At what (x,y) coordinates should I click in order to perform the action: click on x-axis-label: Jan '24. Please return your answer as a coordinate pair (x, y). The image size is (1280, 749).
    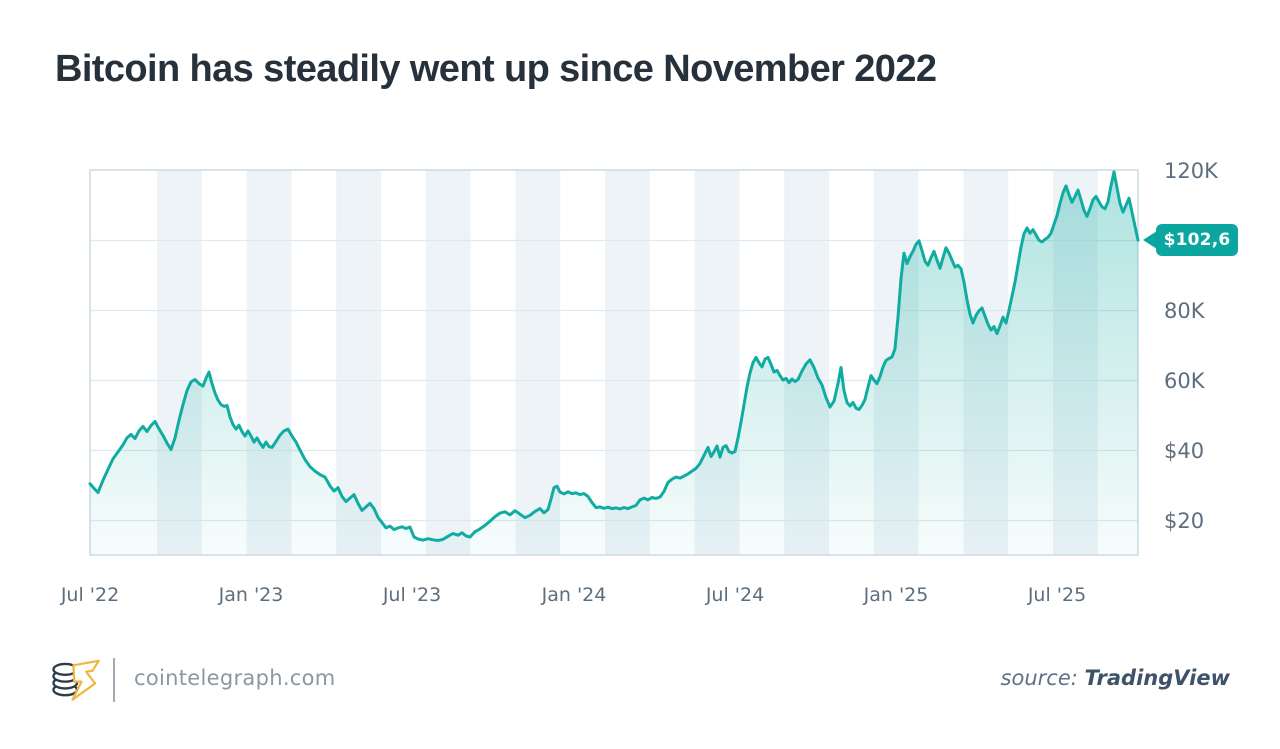
    Looking at the image, I should click on (574, 595).